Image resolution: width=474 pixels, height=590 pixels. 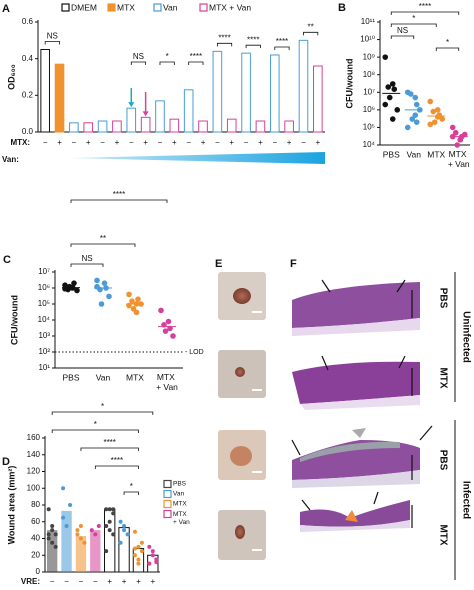 I want to click on y-tick-label: 80, so click(x=35, y=504).